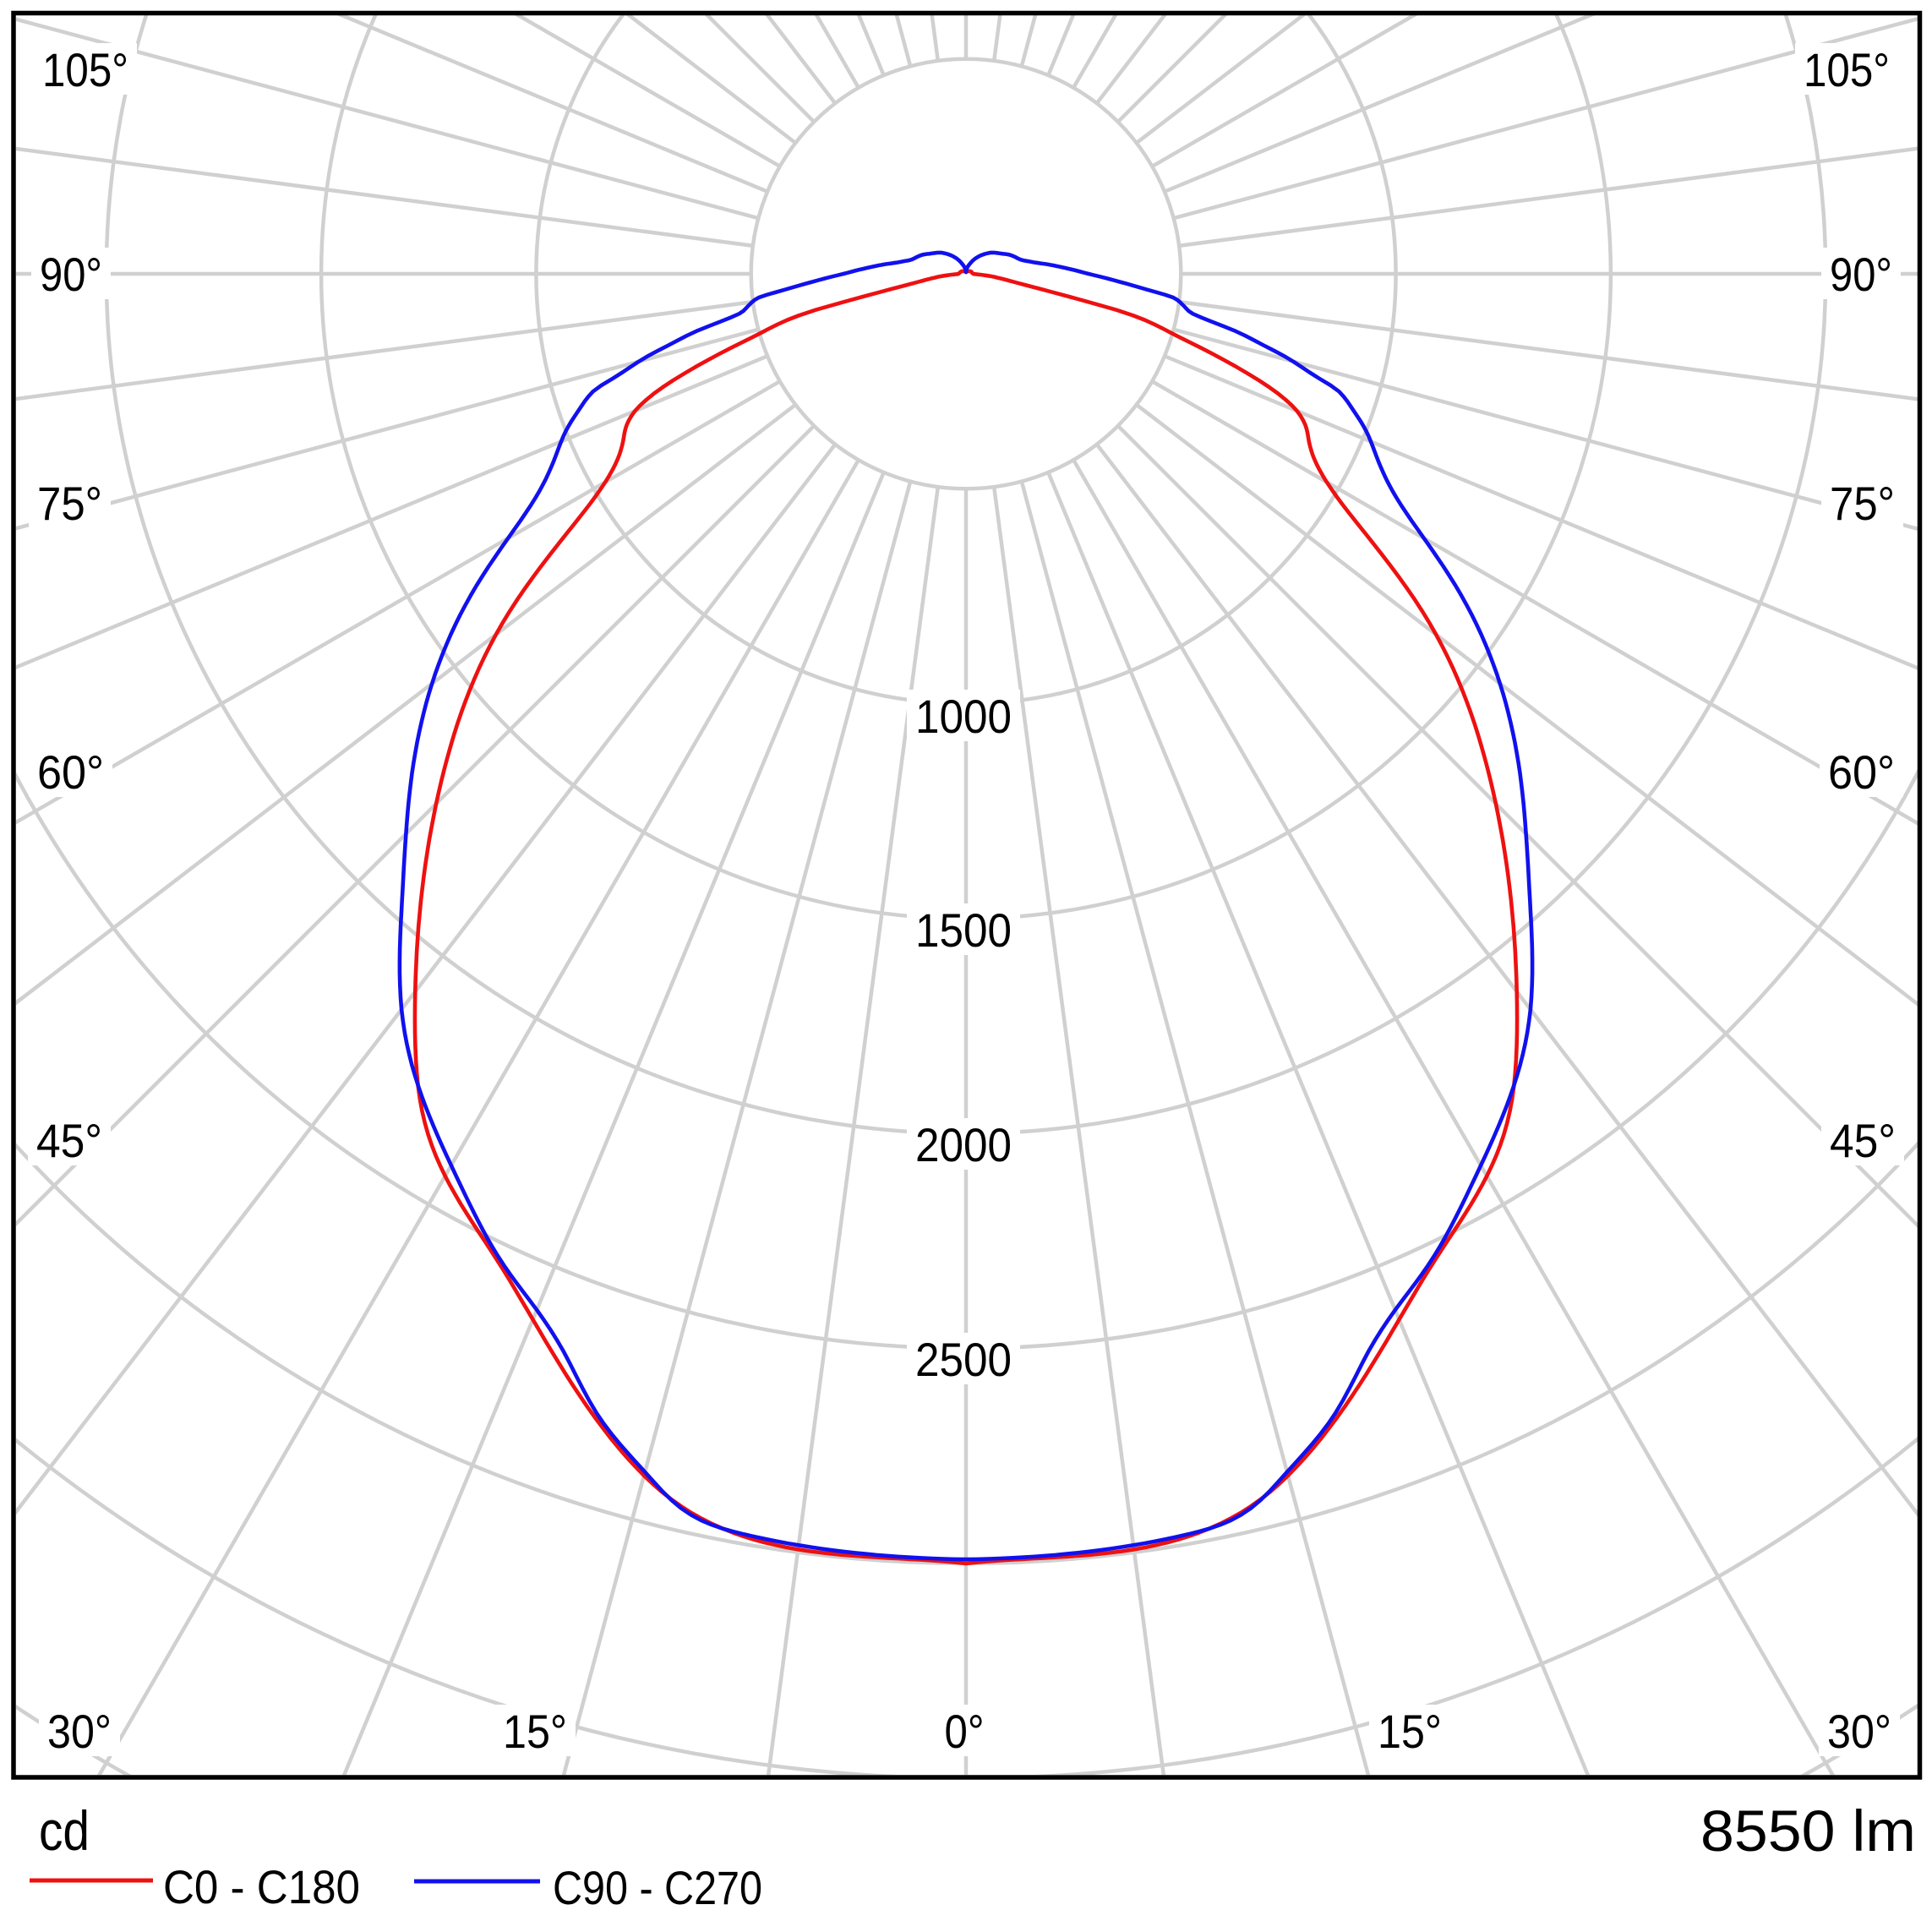 This screenshot has width=1932, height=1932. What do you see at coordinates (64, 1830) in the screenshot?
I see `svg-text: cd` at bounding box center [64, 1830].